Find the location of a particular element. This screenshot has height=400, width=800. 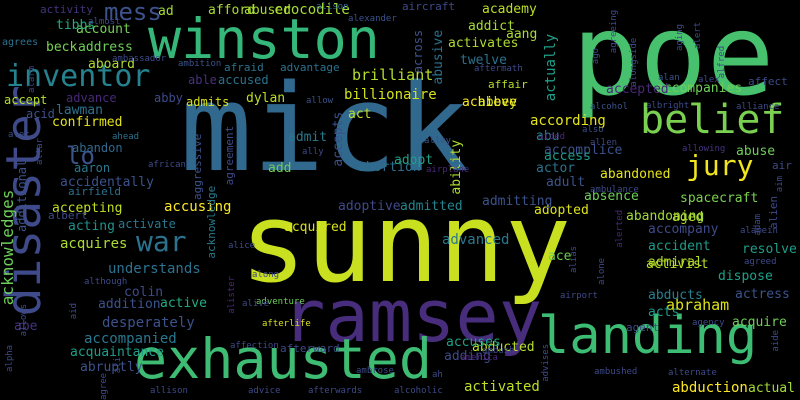

cloud-word: alan is located at coordinates (669, 78).